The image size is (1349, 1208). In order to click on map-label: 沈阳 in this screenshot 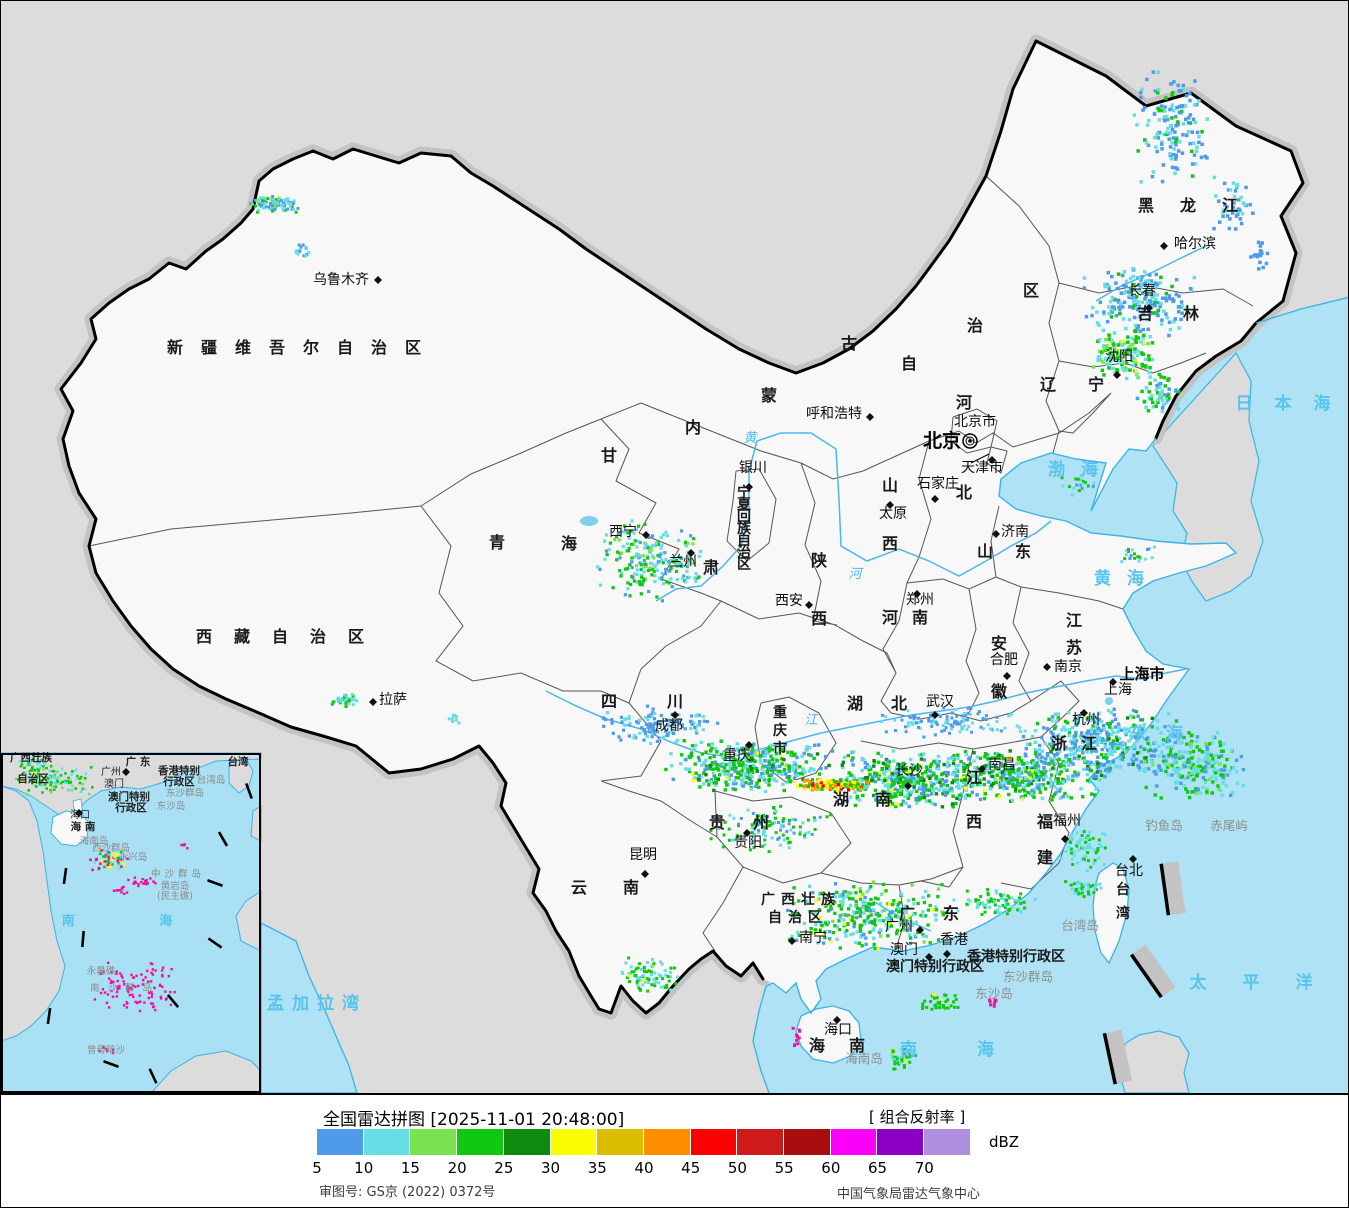, I will do `click(1119, 357)`.